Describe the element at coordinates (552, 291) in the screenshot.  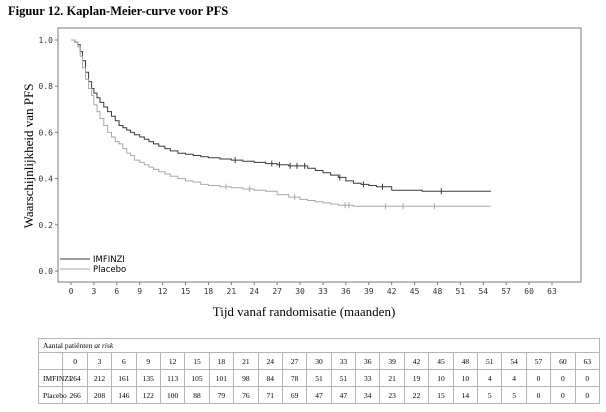
I see `x-tick-label: 63` at that location.